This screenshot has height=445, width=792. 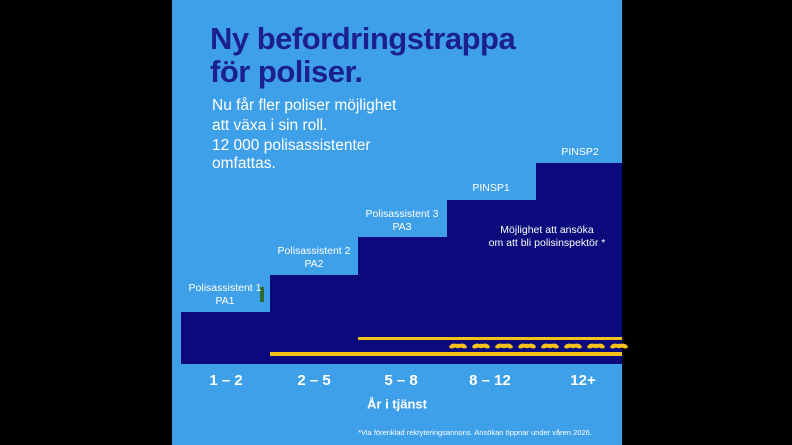 I want to click on step-label: Polisassistent 2, so click(x=314, y=251).